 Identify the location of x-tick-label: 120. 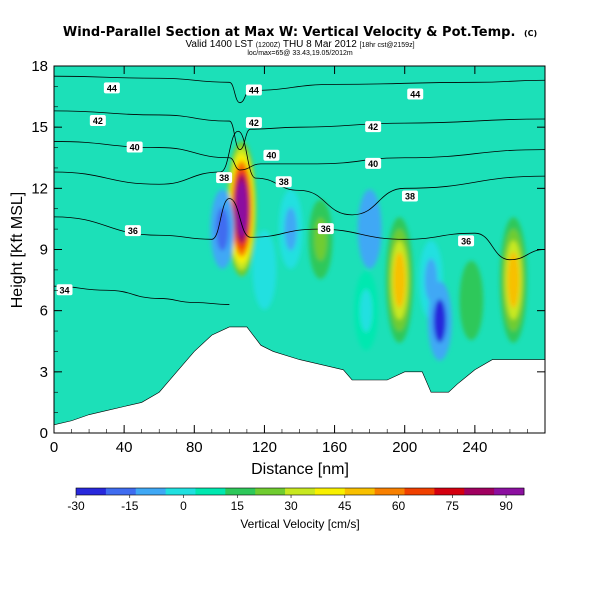
(264, 447).